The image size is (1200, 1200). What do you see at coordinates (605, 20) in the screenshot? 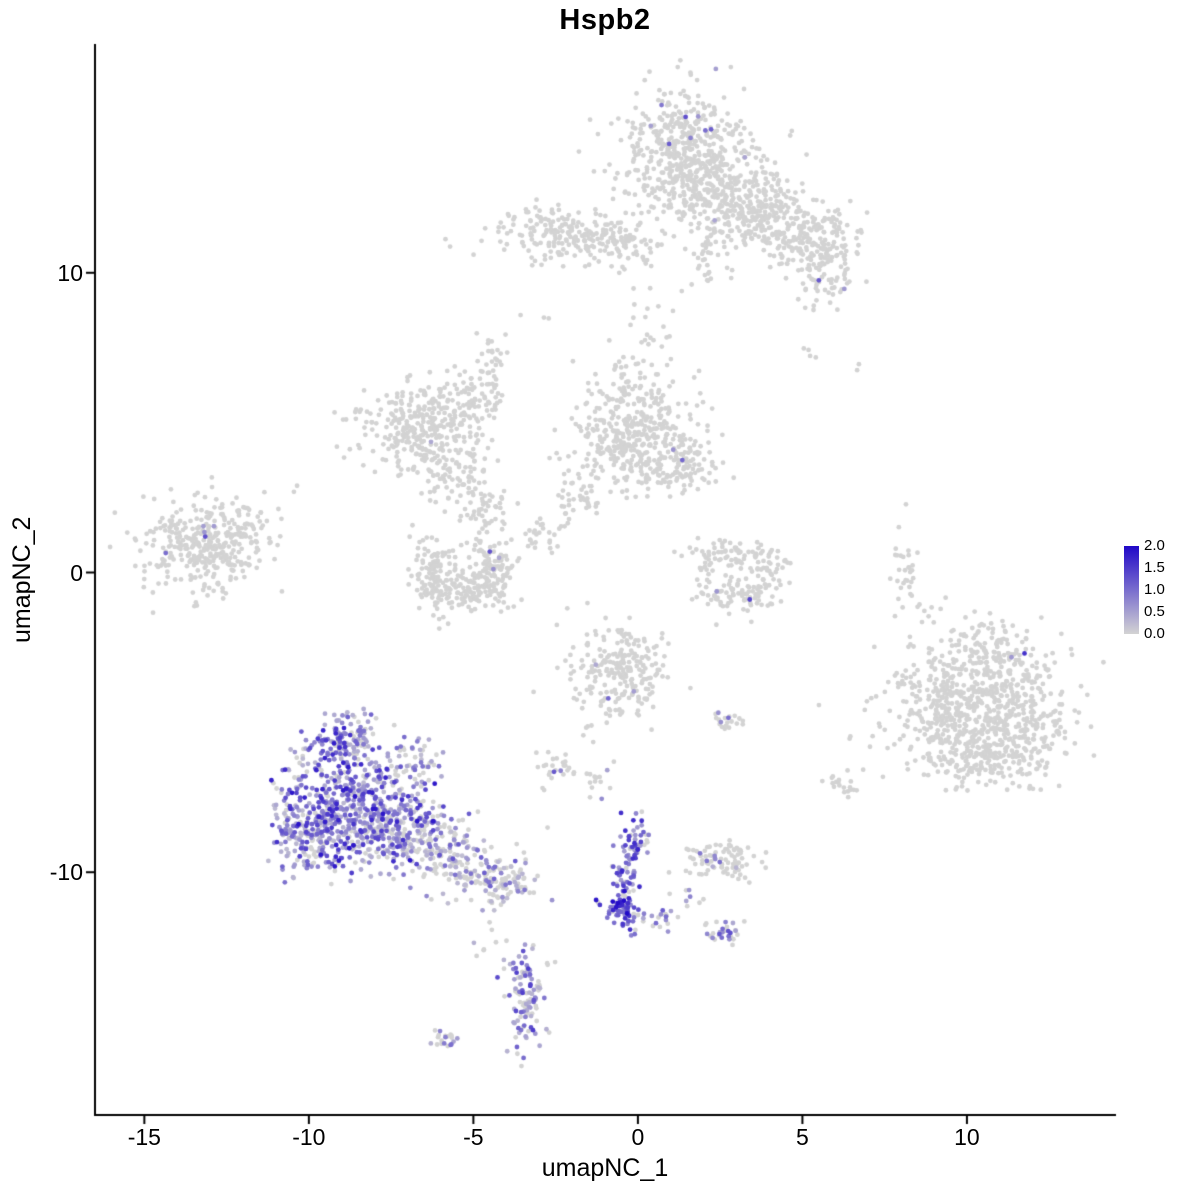
I see `plot-title: Hspb2` at bounding box center [605, 20].